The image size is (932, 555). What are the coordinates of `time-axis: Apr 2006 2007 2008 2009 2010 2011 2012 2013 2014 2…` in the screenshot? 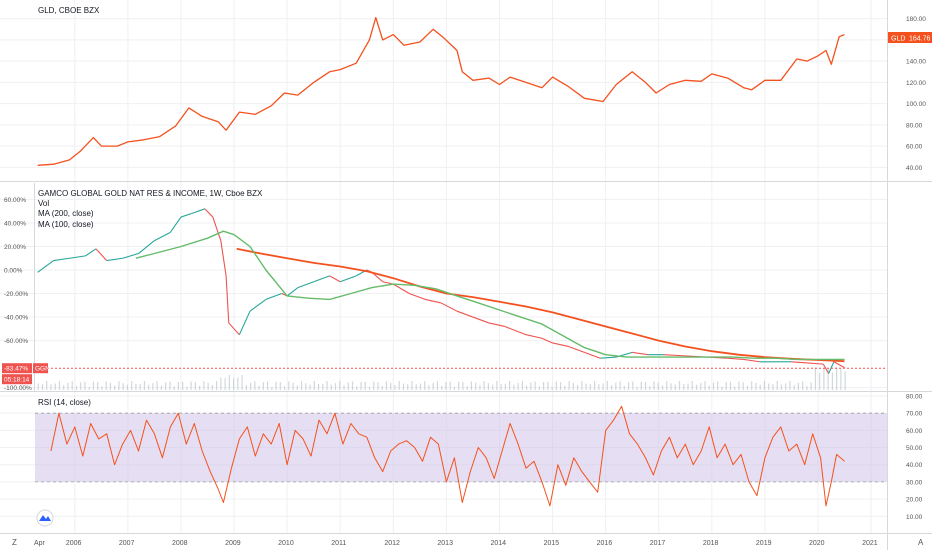 It's located at (456, 543).